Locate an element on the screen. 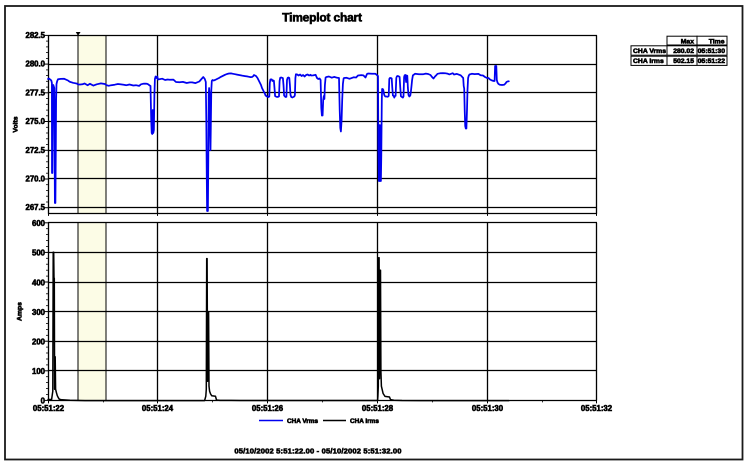  svg-text: 272.5 is located at coordinates (35, 150).